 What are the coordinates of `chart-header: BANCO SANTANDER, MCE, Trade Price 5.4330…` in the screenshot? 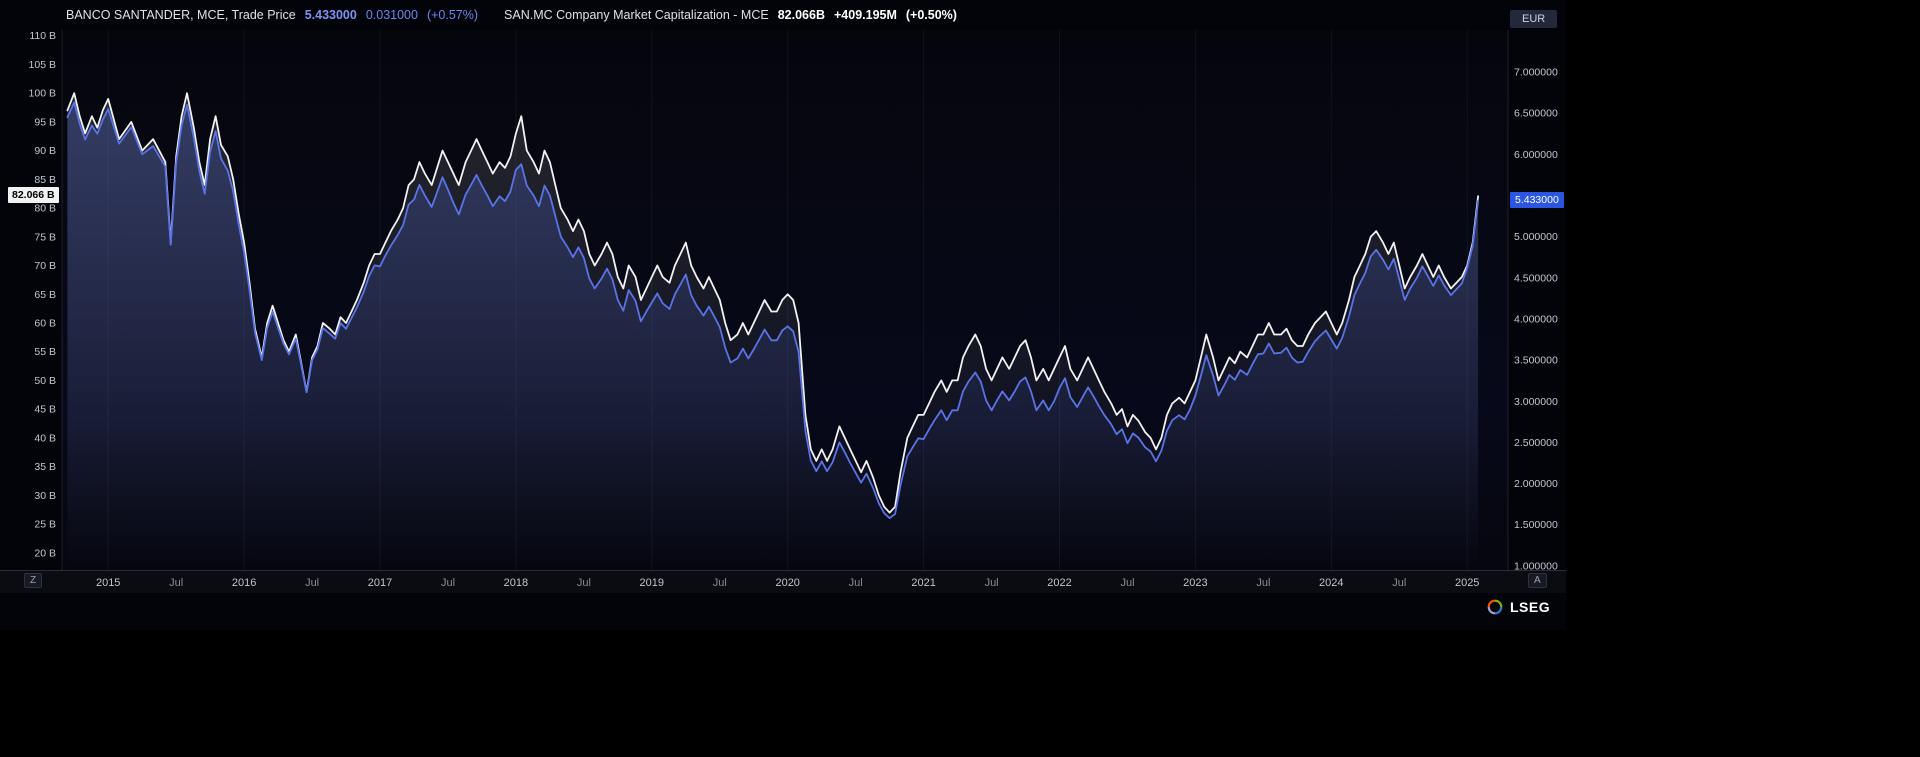 It's located at (511, 15).